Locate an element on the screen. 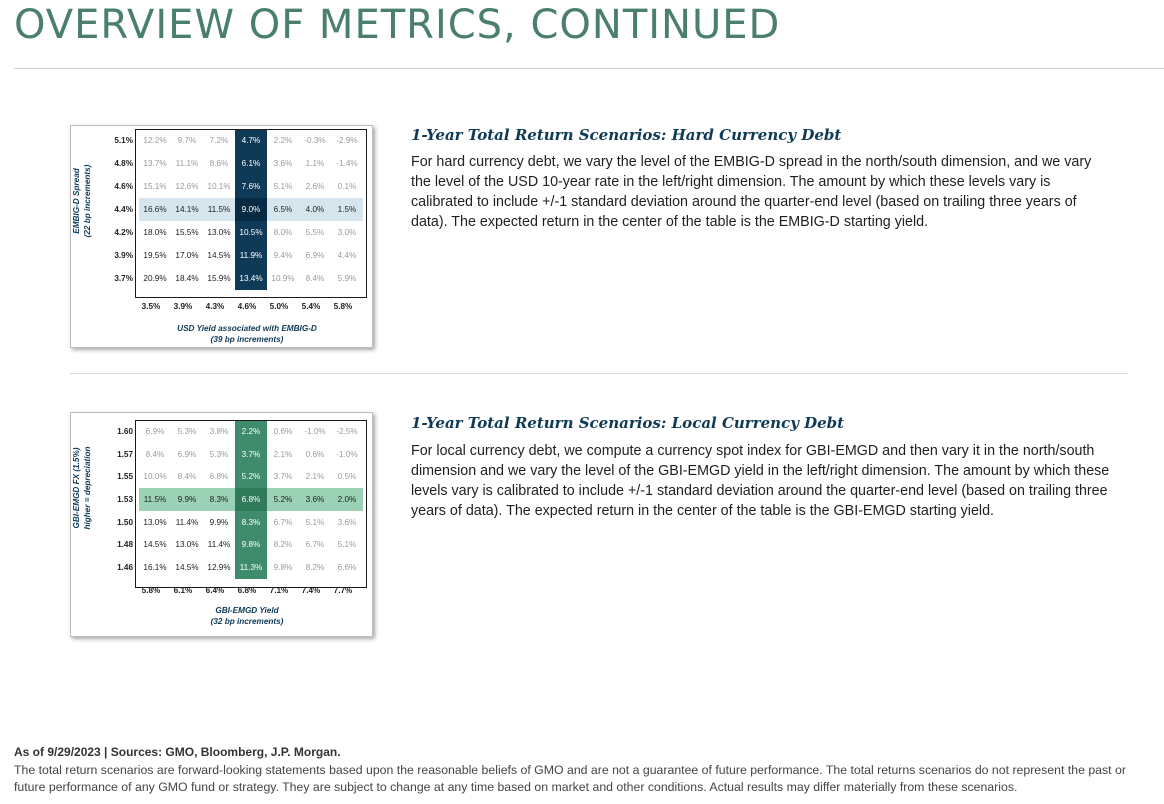 The width and height of the screenshot is (1164, 804). row-header: 5.1% is located at coordinates (123, 140).